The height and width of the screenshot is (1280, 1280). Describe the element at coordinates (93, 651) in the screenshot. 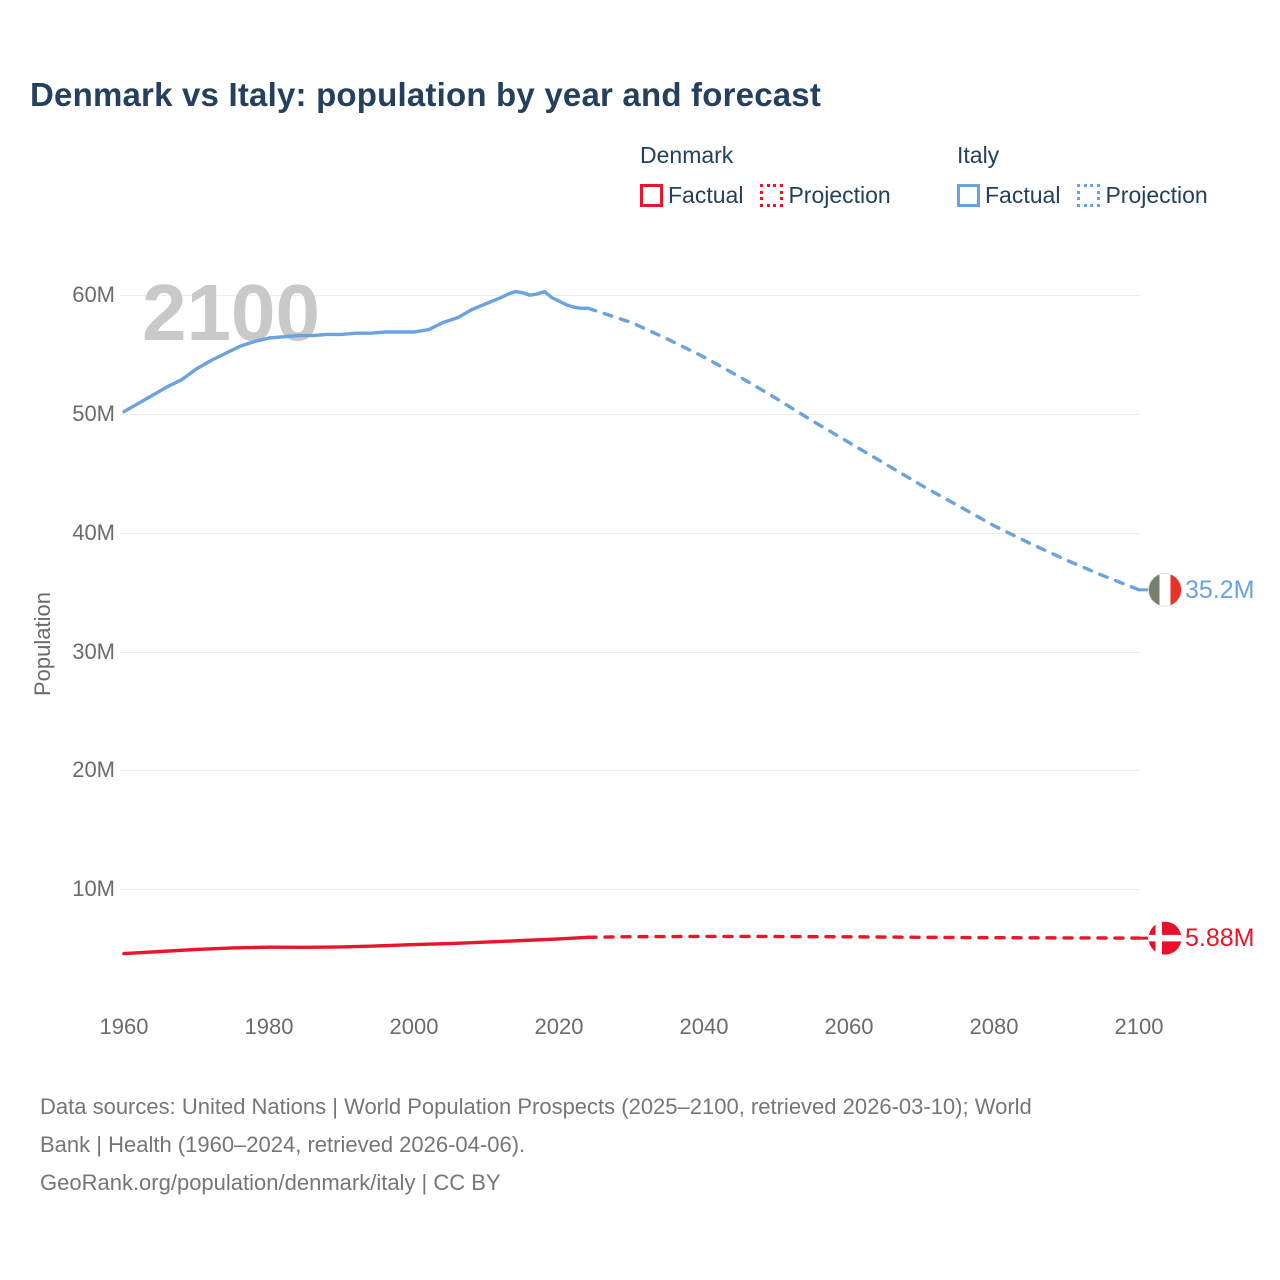

I see `y-tick-label-30M: 30M` at that location.